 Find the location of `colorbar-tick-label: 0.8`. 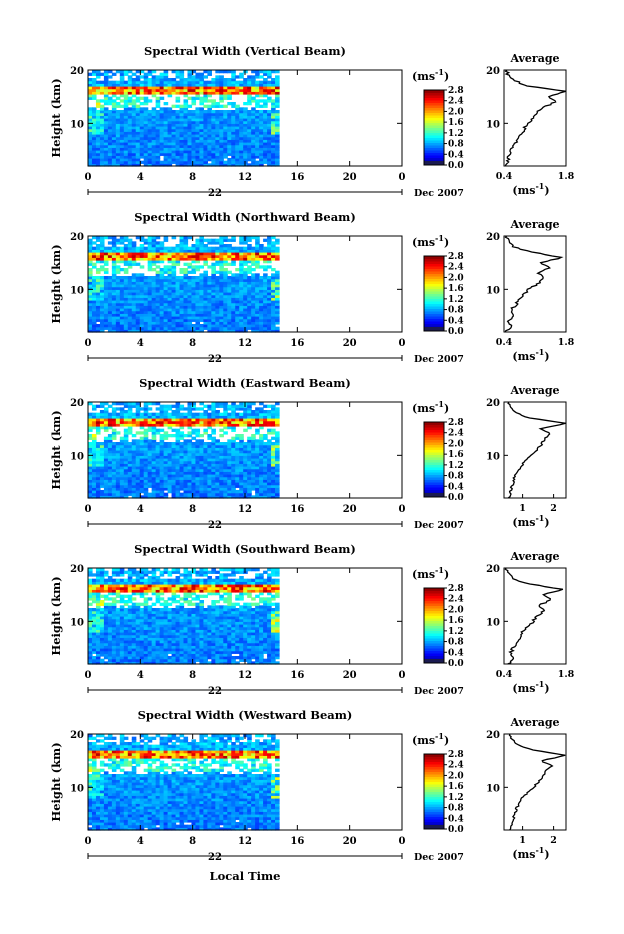

colorbar-tick-label: 0.8 is located at coordinates (456, 311).